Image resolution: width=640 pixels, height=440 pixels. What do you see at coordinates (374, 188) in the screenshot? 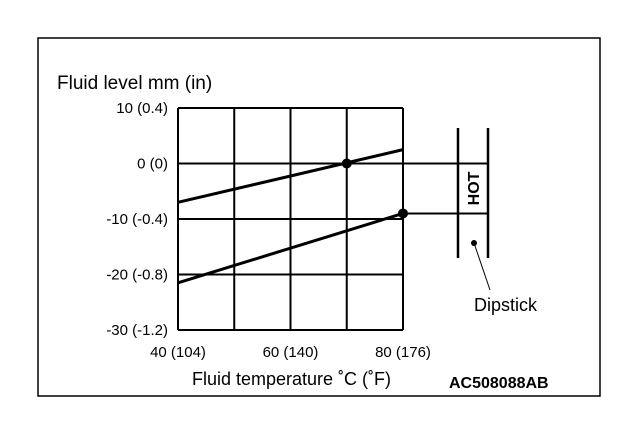
I see `chart-markers` at bounding box center [374, 188].